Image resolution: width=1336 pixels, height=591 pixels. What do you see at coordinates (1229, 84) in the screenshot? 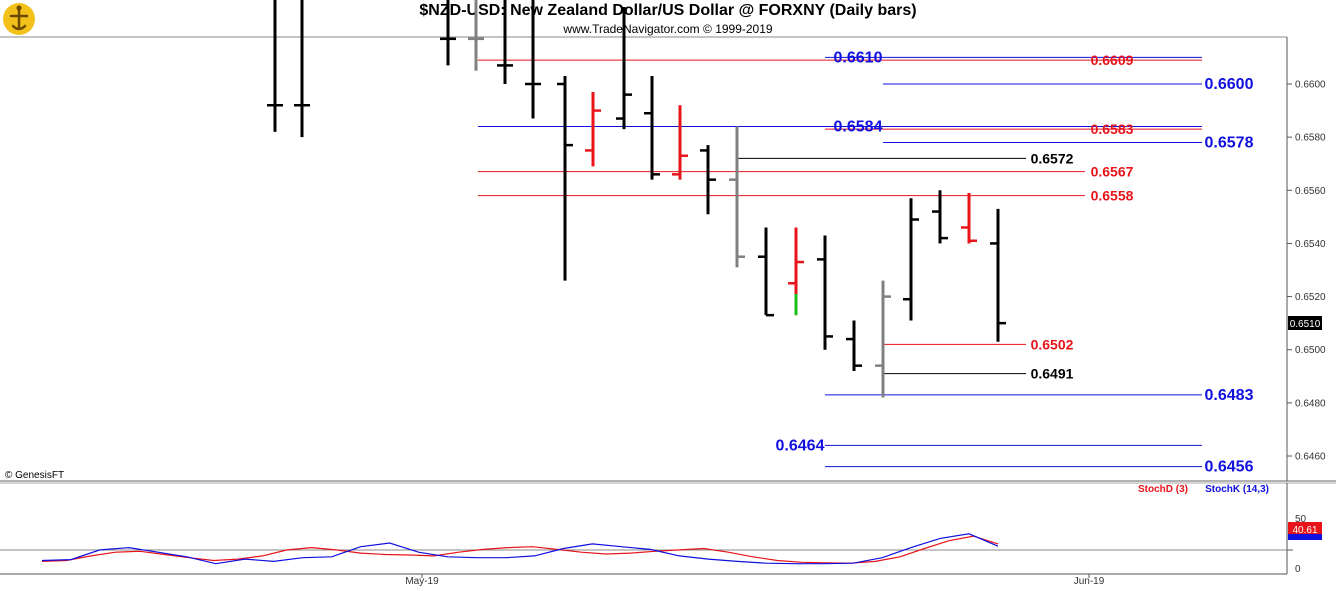
I see `level-label: 0.6600` at bounding box center [1229, 84].